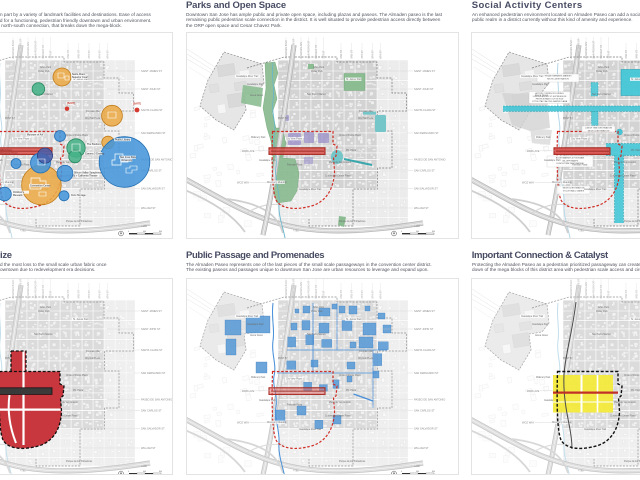 Image resolution: width=640 pixels, height=480 pixels. Describe the element at coordinates (123, 141) in the screenshot. I see `svg-text: Public Library` at that location.